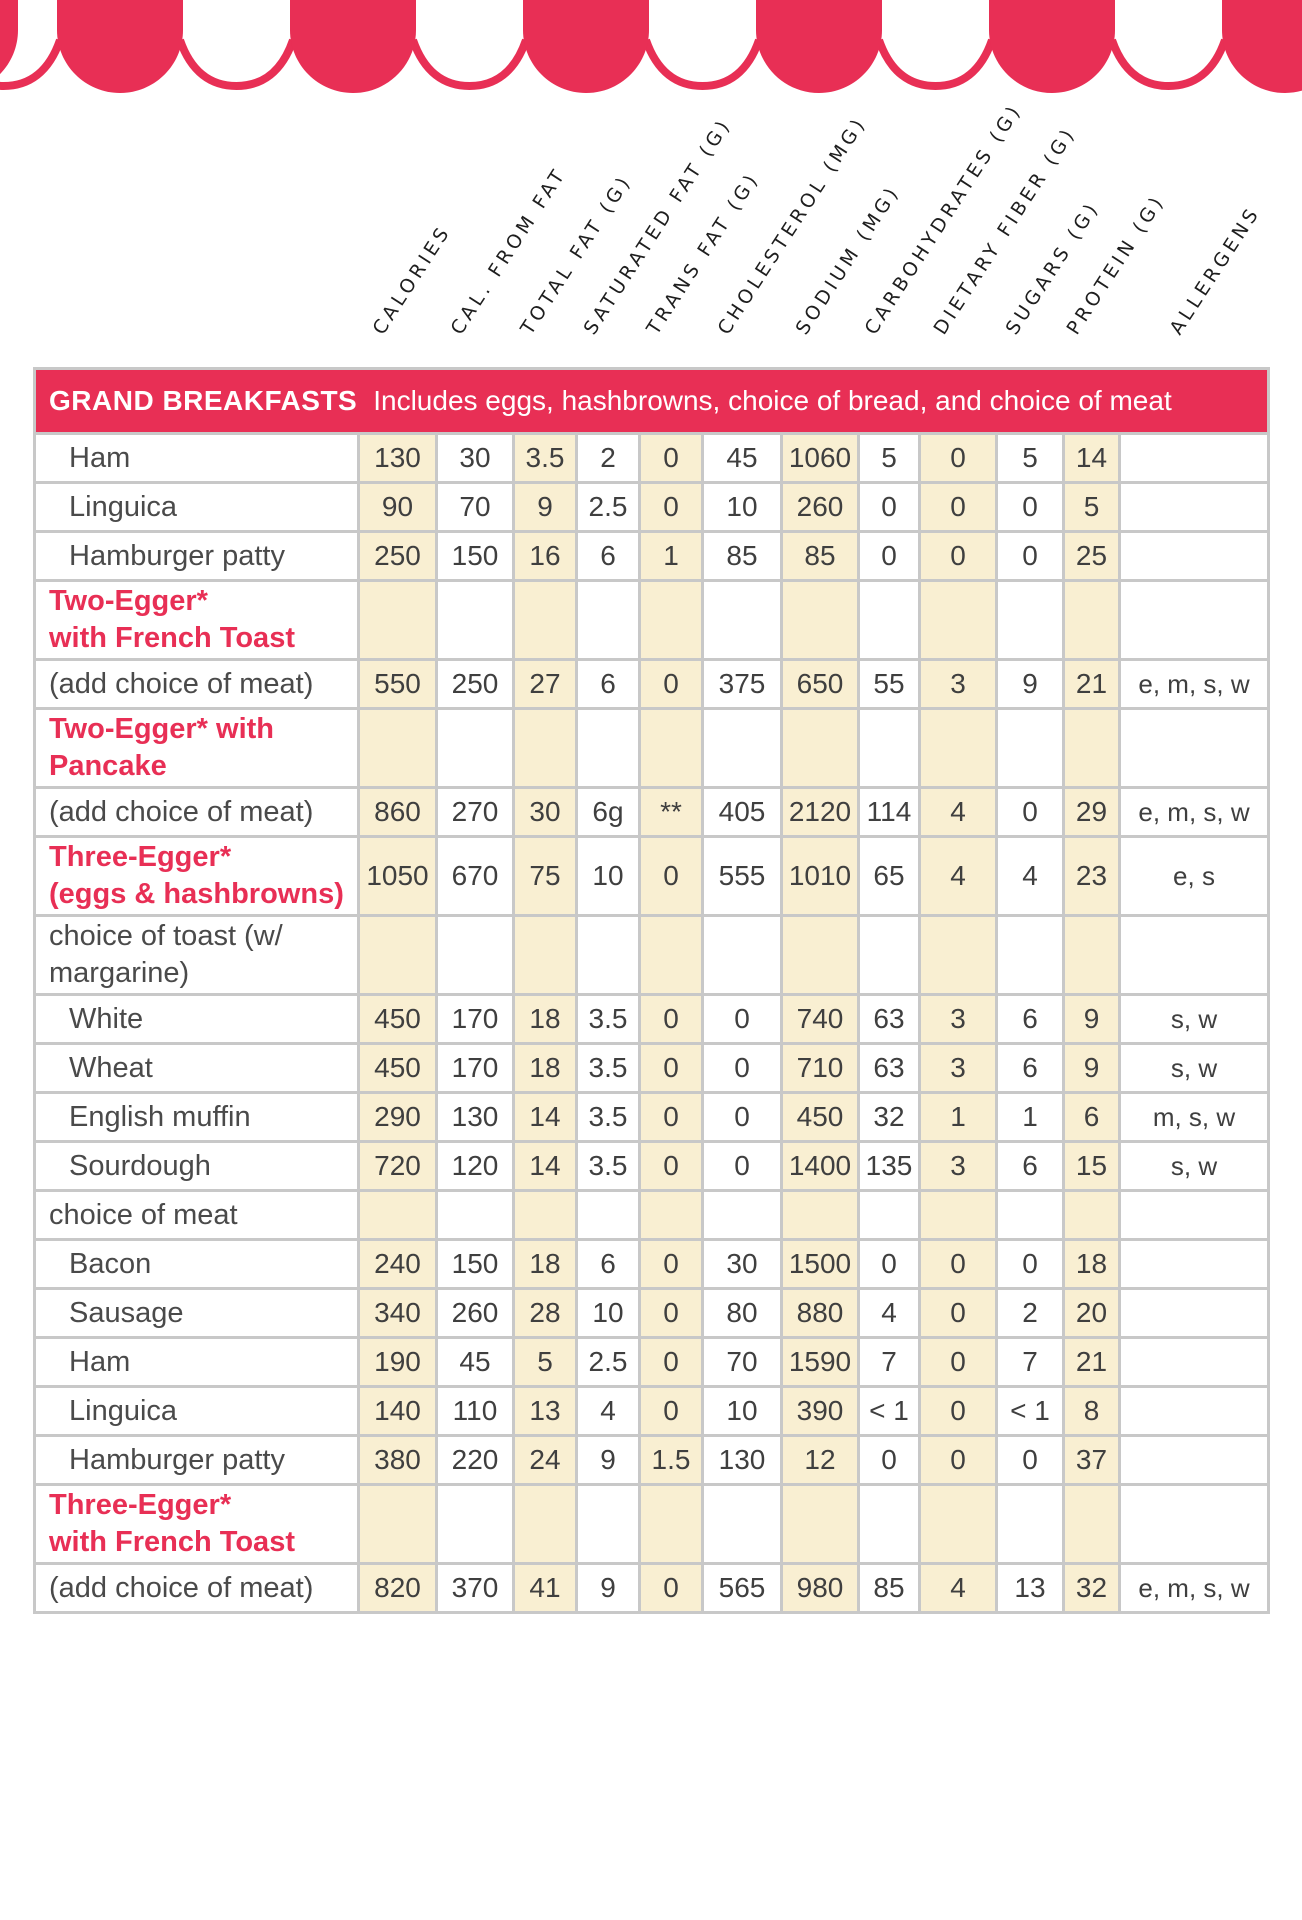  I want to click on value-cell: 720, so click(397, 1166).